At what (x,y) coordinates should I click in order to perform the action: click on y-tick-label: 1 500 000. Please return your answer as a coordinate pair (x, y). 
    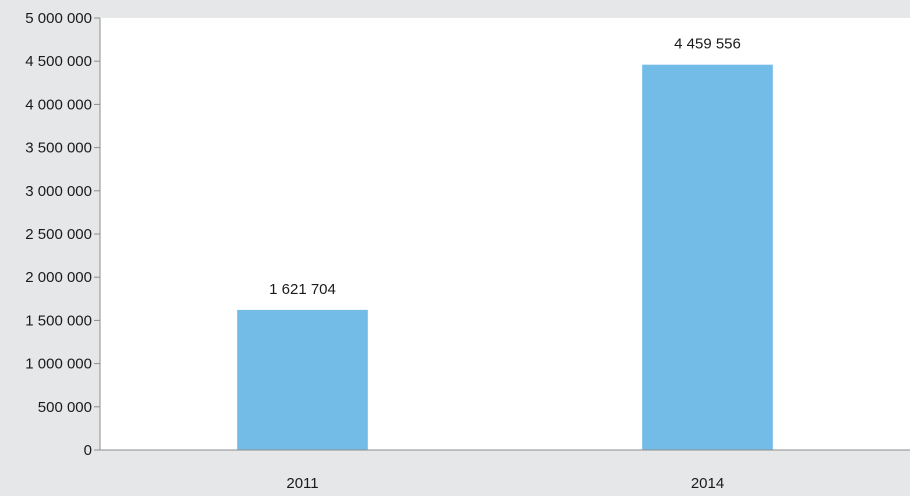
    Looking at the image, I should click on (58, 320).